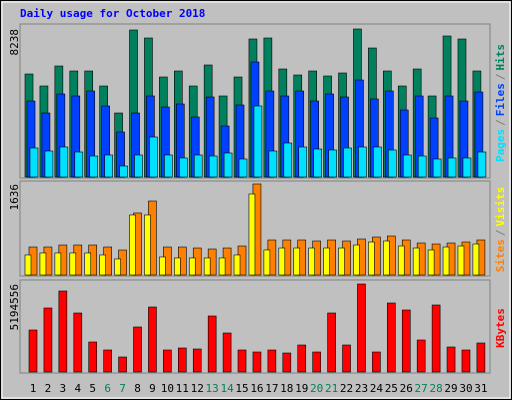  What do you see at coordinates (301, 388) in the screenshot?
I see `x-tick-label: 19` at bounding box center [301, 388].